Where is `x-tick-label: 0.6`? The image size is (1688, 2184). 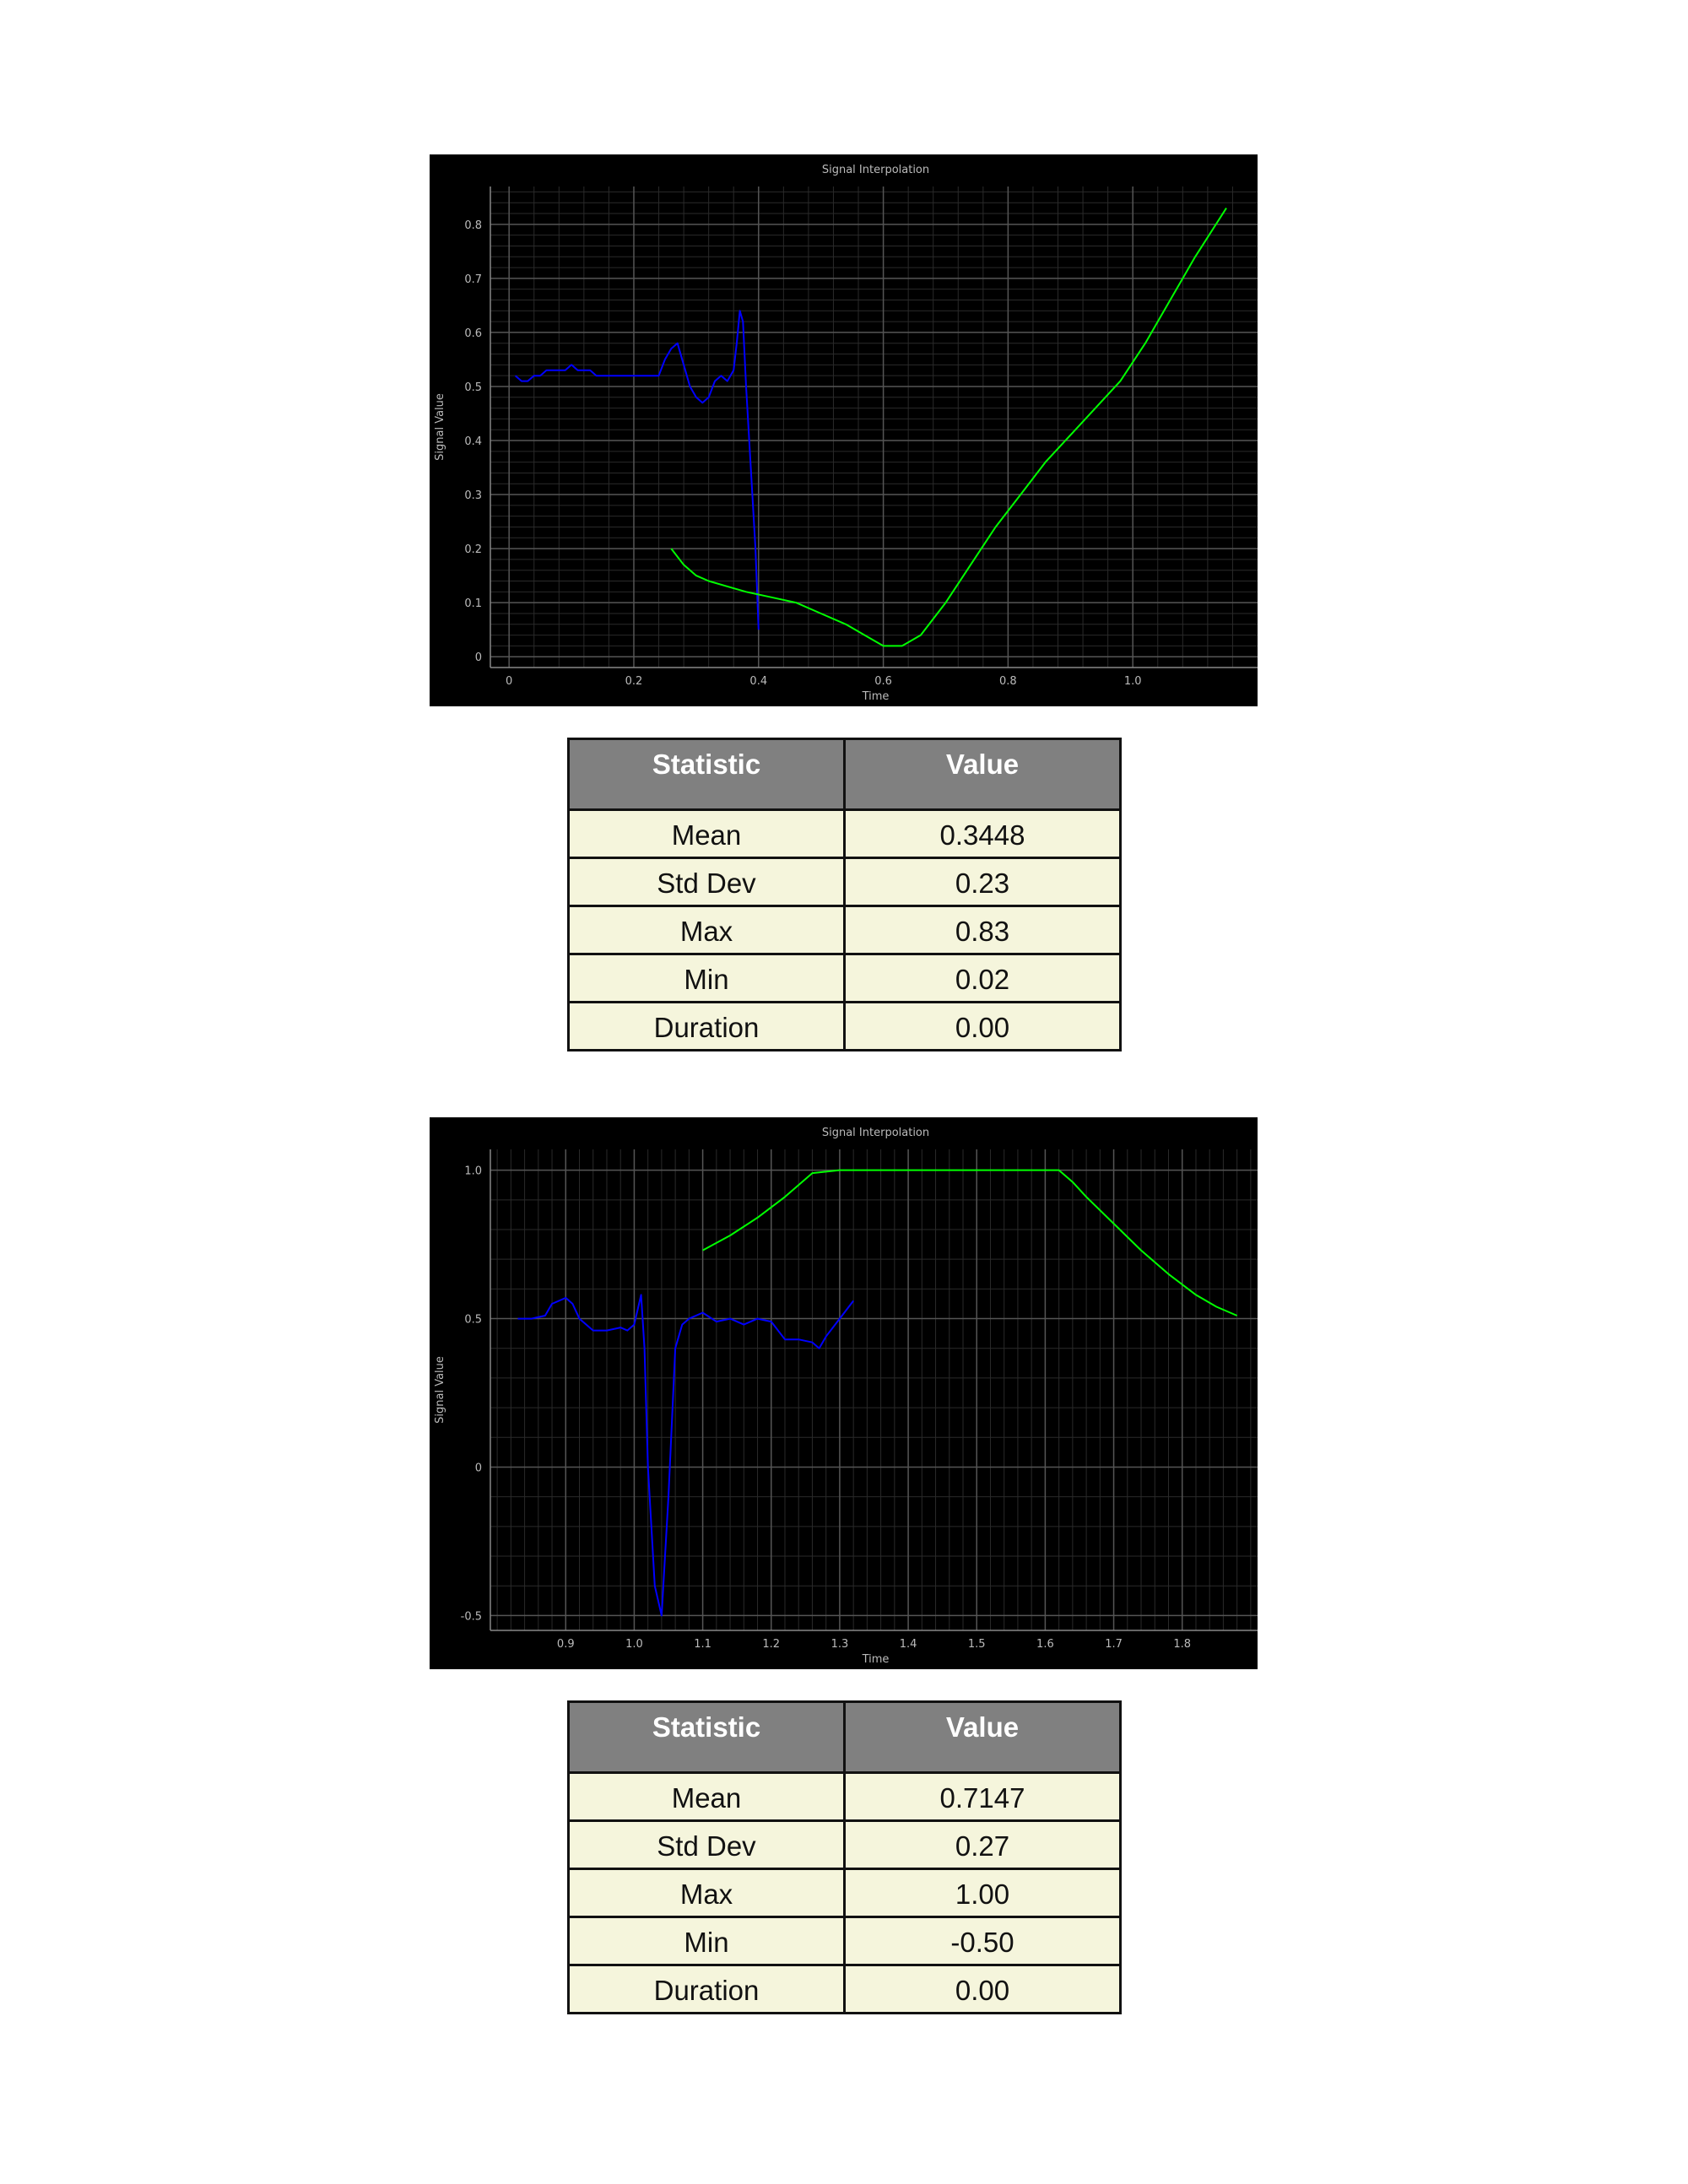 x-tick-label: 0.6 is located at coordinates (883, 681).